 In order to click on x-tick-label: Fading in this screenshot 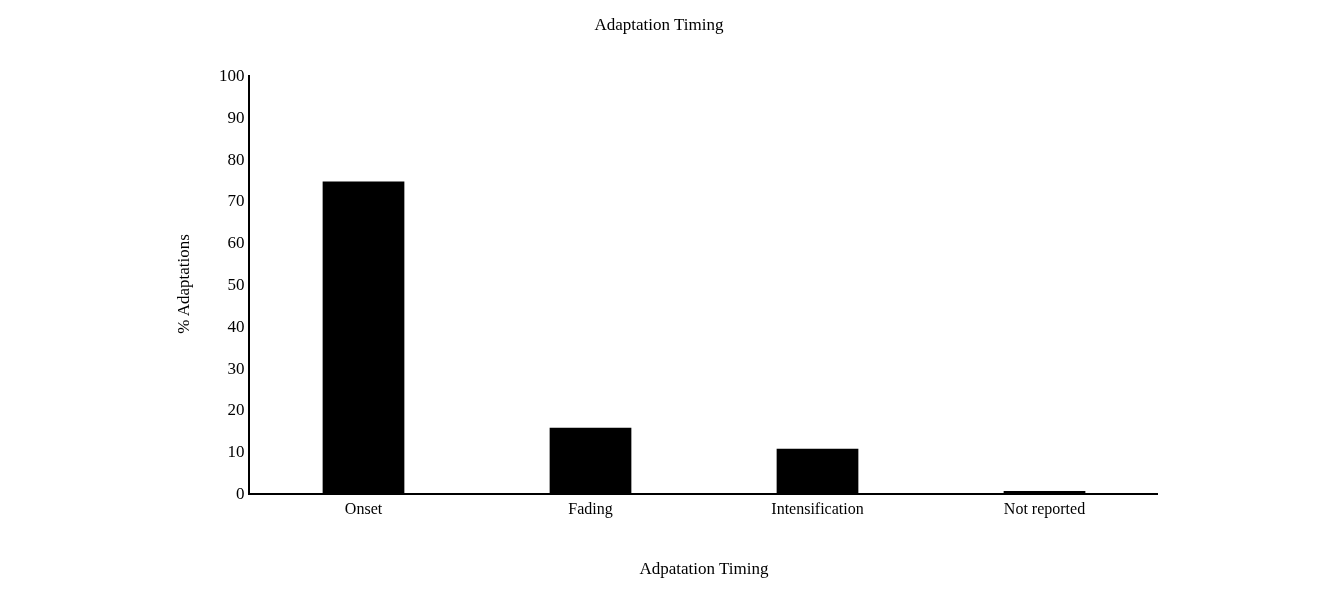, I will do `click(590, 509)`.